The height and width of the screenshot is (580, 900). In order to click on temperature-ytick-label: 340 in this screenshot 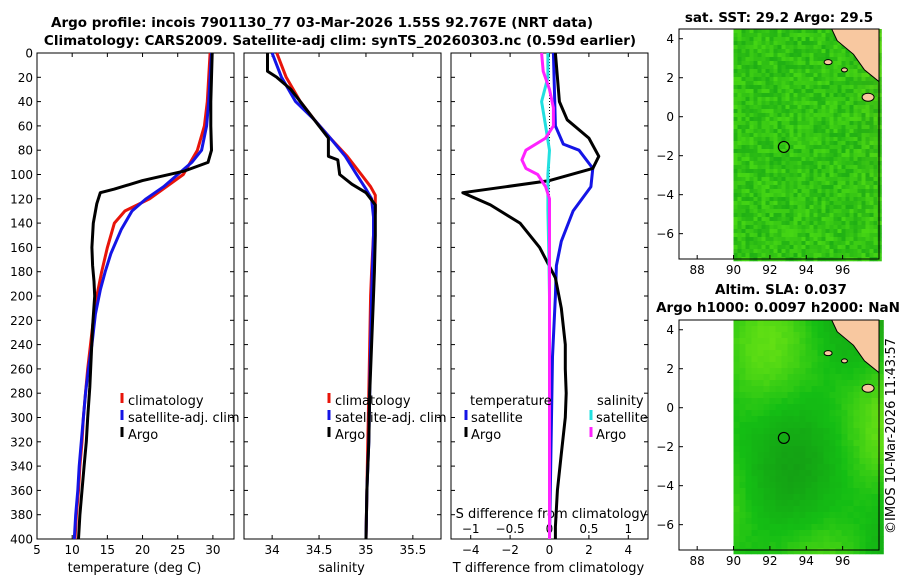, I will do `click(21, 467)`.